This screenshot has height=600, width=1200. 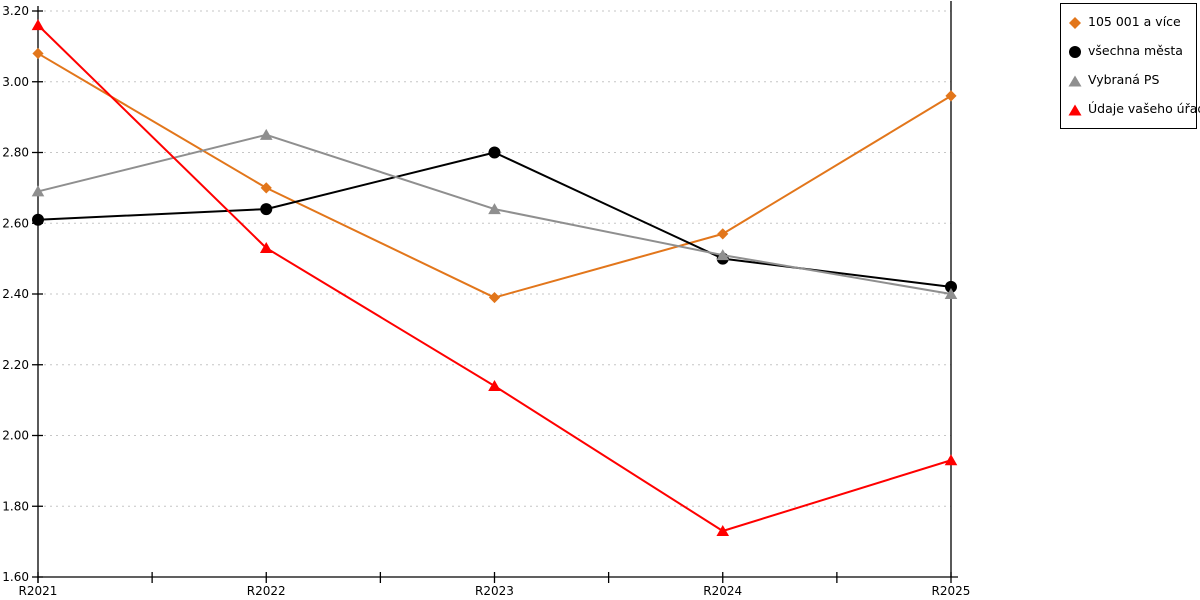 What do you see at coordinates (15, 436) in the screenshot?
I see `y-tick-label: 2.00` at bounding box center [15, 436].